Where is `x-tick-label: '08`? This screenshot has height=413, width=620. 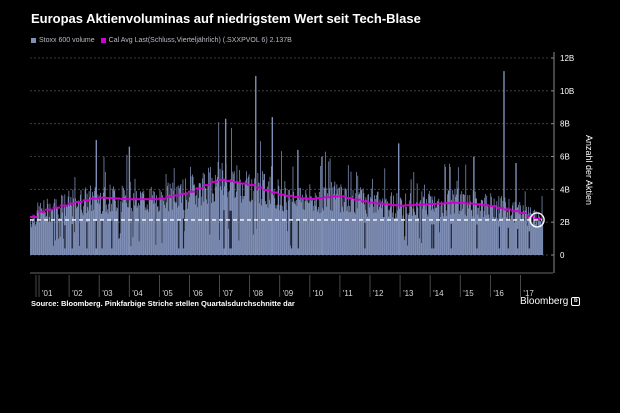 x-tick-label: '08 is located at coordinates (258, 293).